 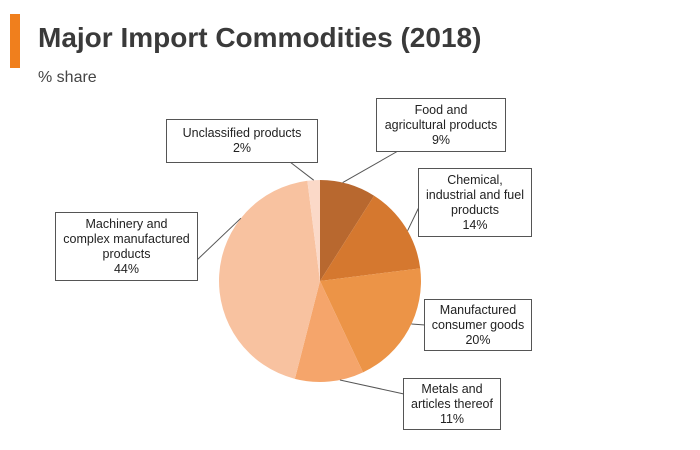 What do you see at coordinates (126, 238) in the screenshot?
I see `slice-label-line: complex manufactured` at bounding box center [126, 238].